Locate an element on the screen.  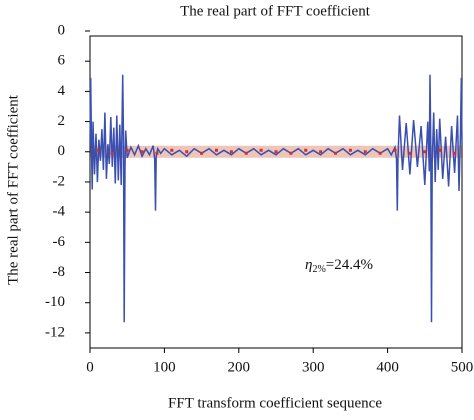
y-tick-label: 2 is located at coordinates (62, 121).